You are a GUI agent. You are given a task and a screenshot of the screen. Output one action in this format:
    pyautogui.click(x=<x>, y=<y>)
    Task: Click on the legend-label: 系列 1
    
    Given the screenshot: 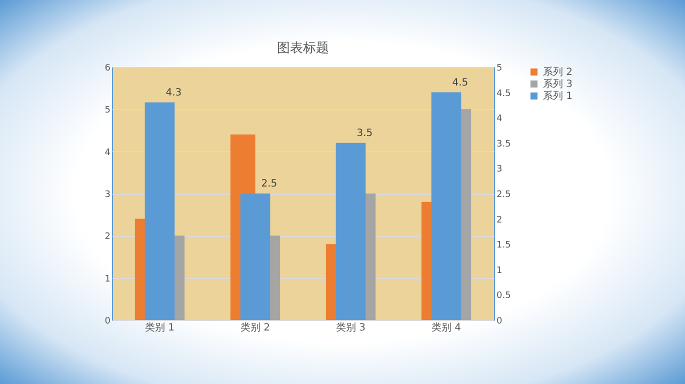 What is the action you would take?
    pyautogui.click(x=558, y=96)
    